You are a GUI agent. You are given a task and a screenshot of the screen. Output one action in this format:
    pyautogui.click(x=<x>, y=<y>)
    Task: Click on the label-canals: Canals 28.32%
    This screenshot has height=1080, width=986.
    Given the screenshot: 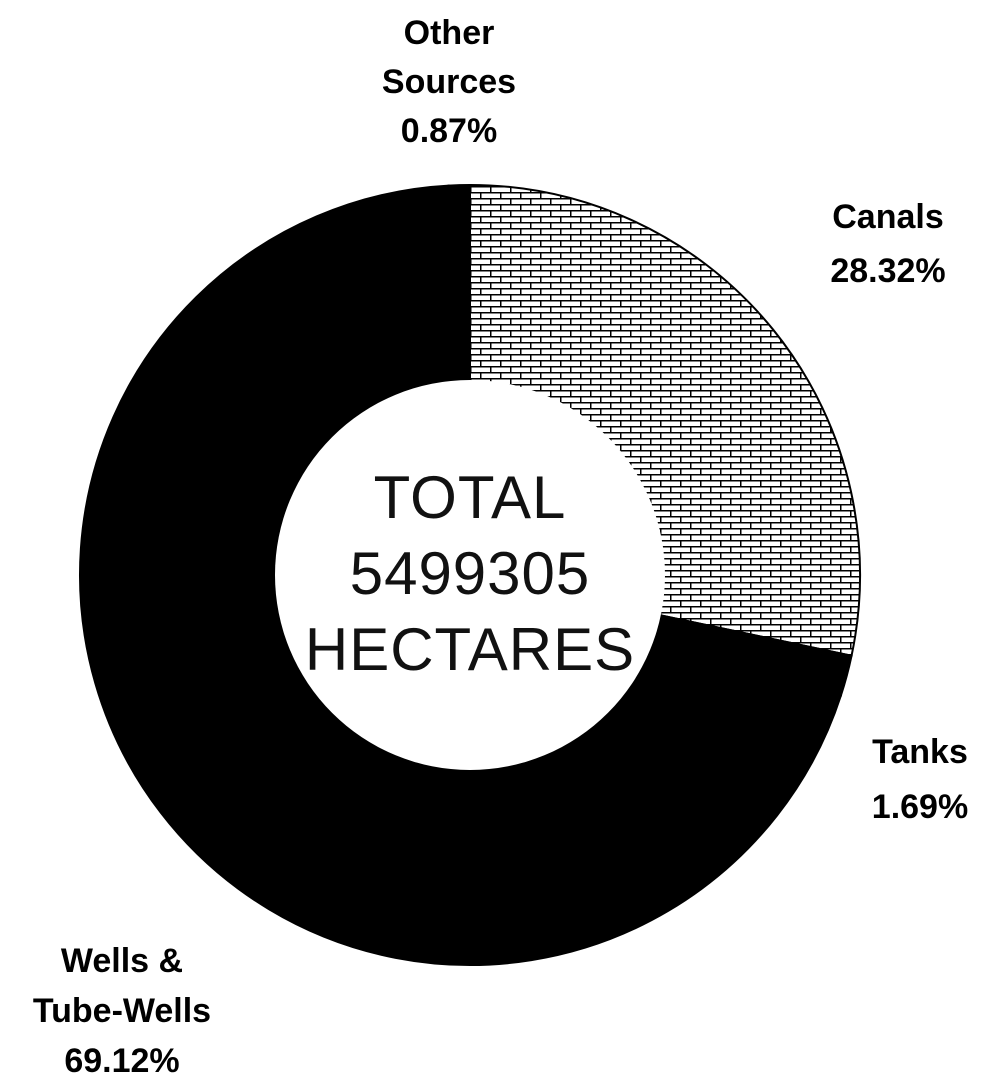 What is the action you would take?
    pyautogui.click(x=887, y=244)
    